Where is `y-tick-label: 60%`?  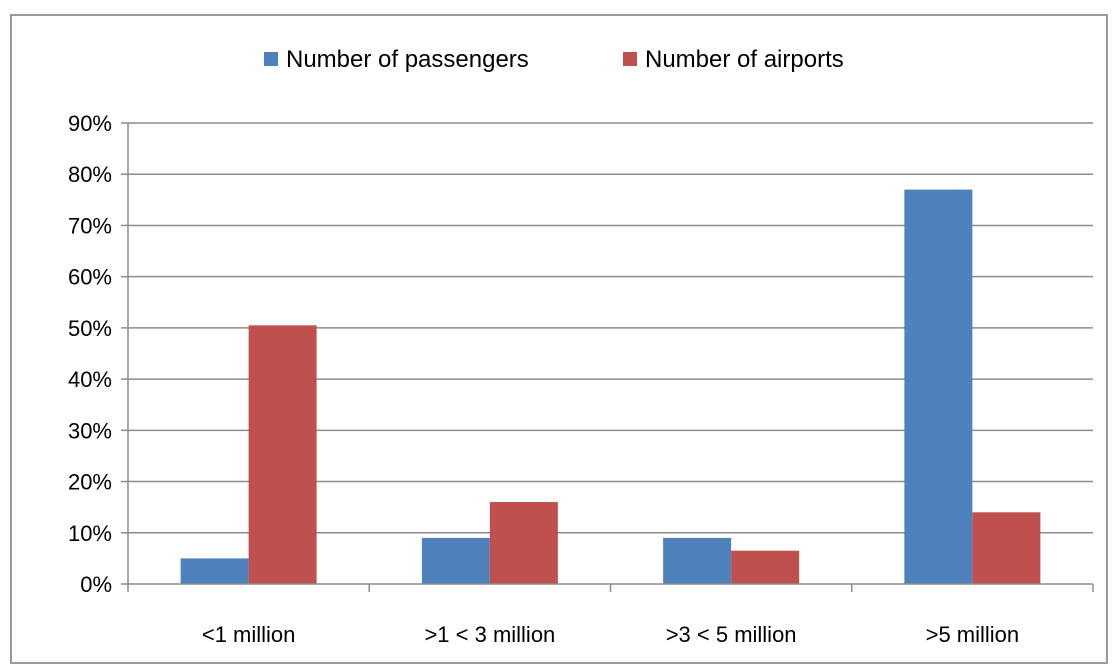 y-tick-label: 60% is located at coordinates (90, 277).